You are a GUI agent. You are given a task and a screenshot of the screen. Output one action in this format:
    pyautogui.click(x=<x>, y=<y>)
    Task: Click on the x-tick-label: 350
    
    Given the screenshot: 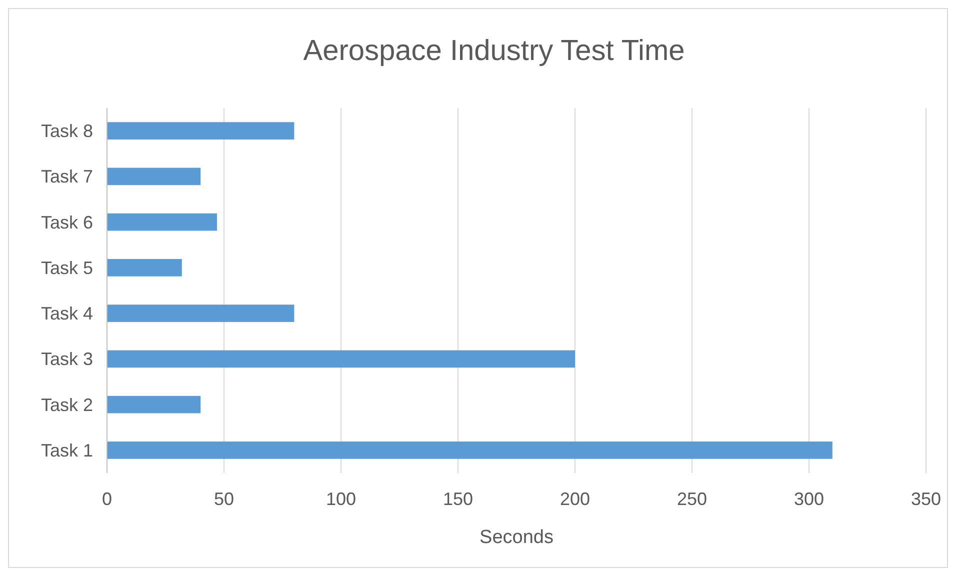 What is the action you would take?
    pyautogui.click(x=926, y=499)
    